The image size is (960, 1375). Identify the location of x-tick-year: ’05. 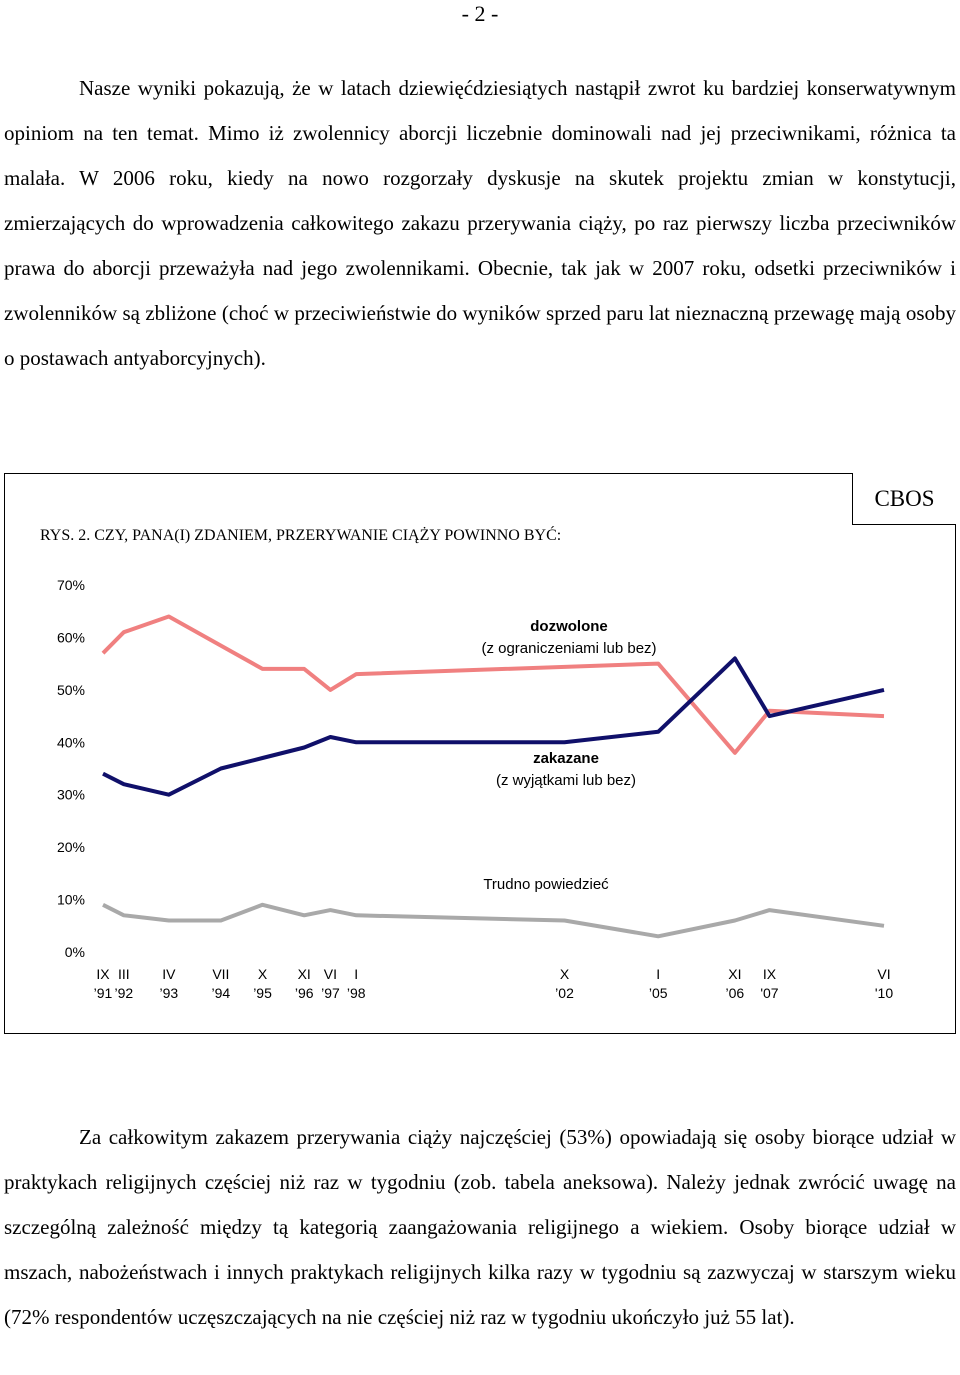
(658, 993).